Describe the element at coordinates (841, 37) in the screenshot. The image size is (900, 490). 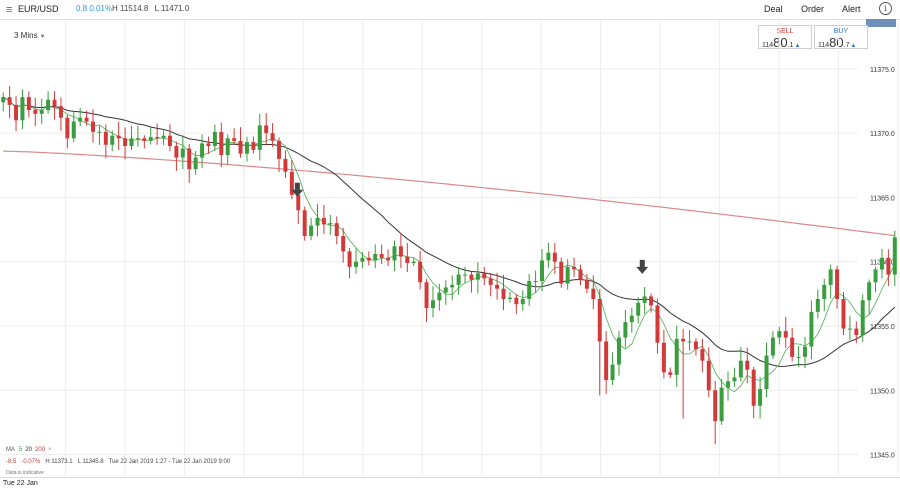
I see `buy-price-button: BUY 11480.7▲` at that location.